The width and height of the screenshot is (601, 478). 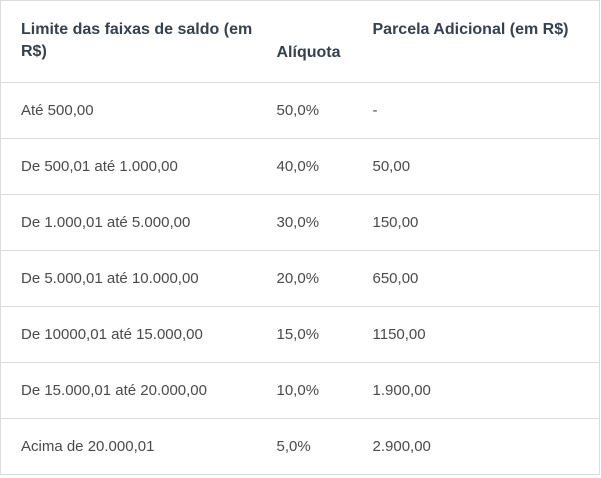 I want to click on table-cell: 50,0%, so click(x=324, y=110).